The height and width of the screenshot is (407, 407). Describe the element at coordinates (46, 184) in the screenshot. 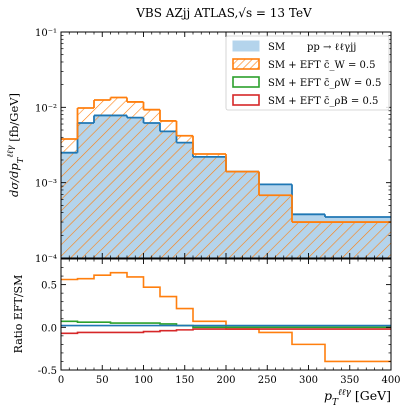

I see `top-y-tick-label: 10⁻³` at that location.